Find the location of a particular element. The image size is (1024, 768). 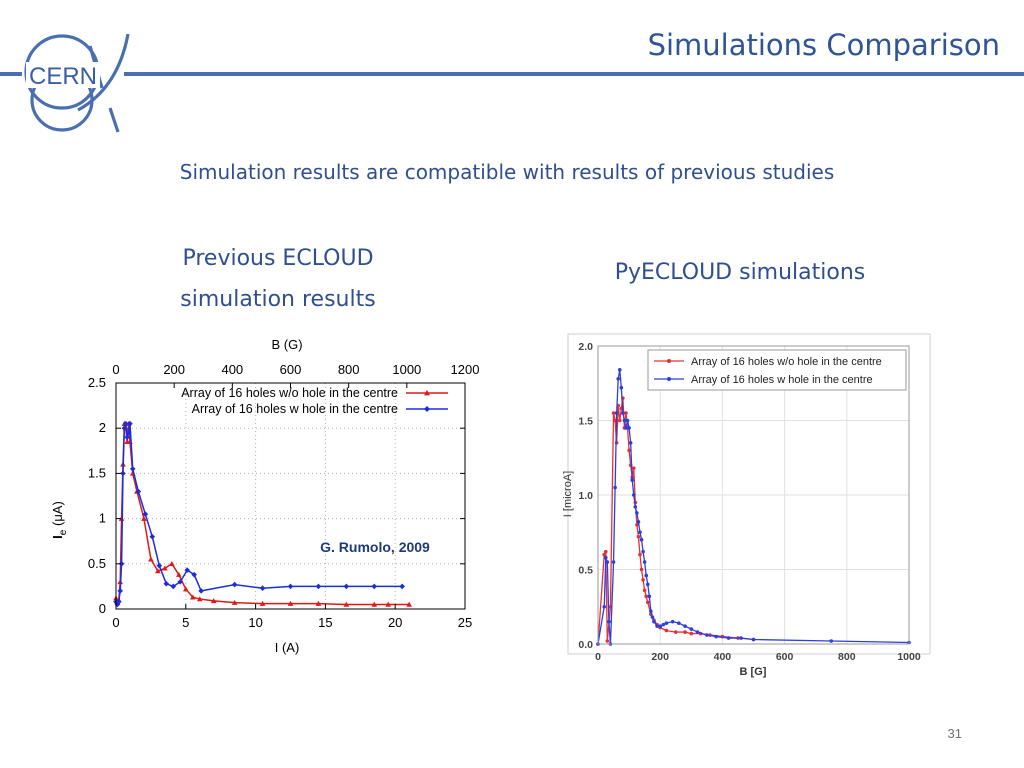

cern-logo: CERN is located at coordinates (77, 83).